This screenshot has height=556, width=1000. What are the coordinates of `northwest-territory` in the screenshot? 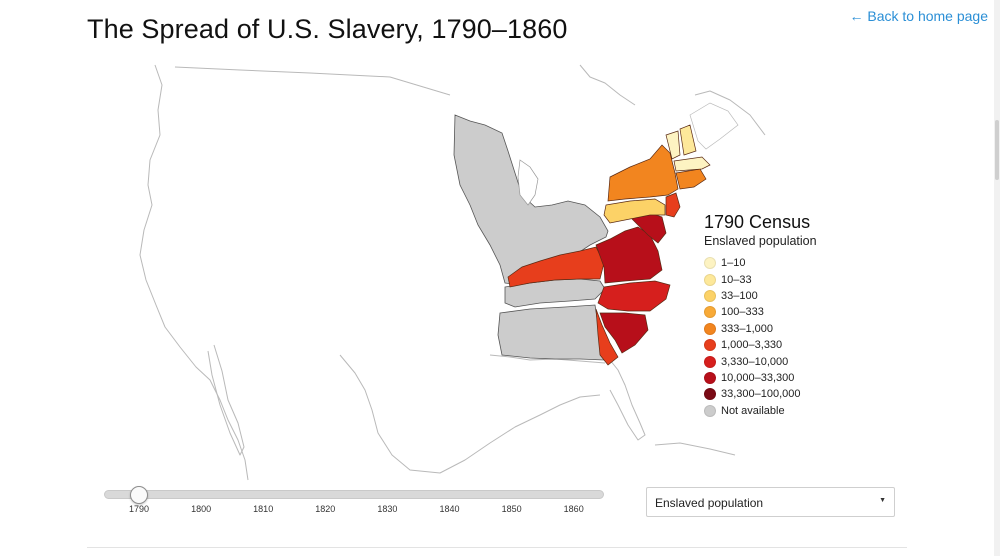 It's located at (531, 200).